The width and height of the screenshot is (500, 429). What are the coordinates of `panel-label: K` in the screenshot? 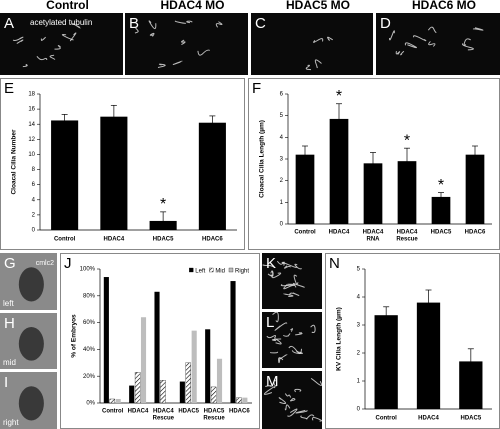 It's located at (271, 263).